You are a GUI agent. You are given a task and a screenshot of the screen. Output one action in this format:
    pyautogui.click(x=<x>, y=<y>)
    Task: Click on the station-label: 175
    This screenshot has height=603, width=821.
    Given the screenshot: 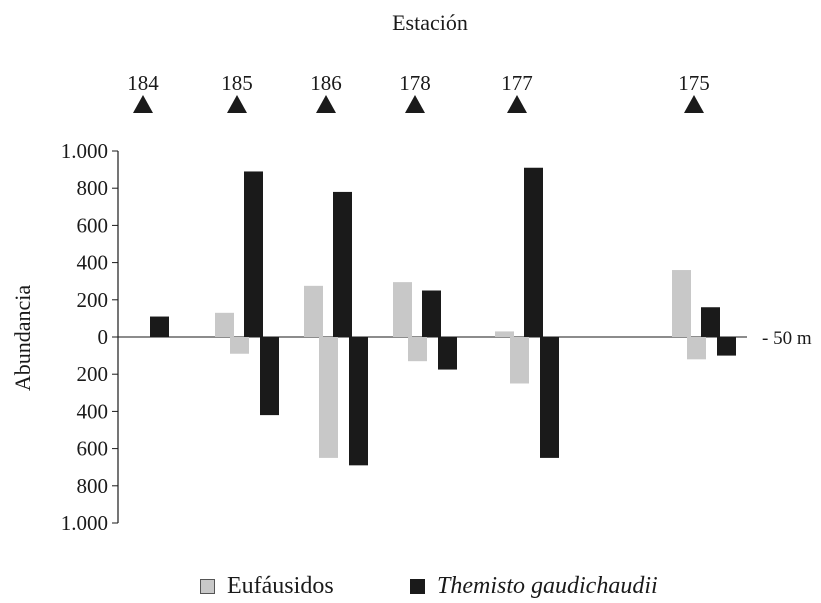 What is the action you would take?
    pyautogui.click(x=694, y=83)
    